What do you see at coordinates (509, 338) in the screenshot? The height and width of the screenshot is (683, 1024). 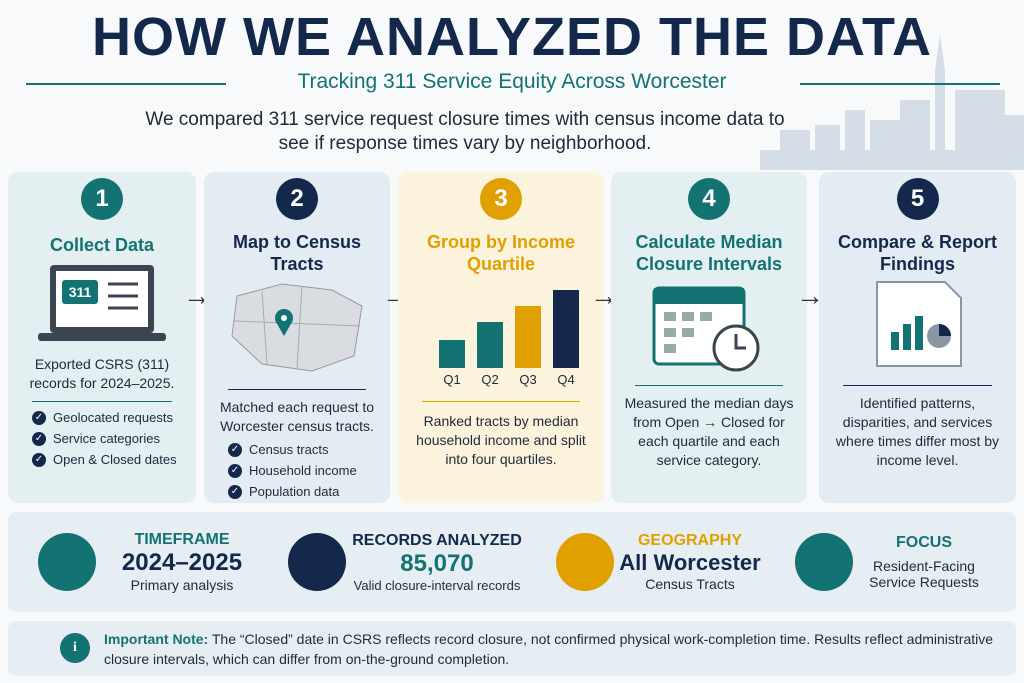 I see `bar-icon: Q1 Q2 Q3 Q4` at bounding box center [509, 338].